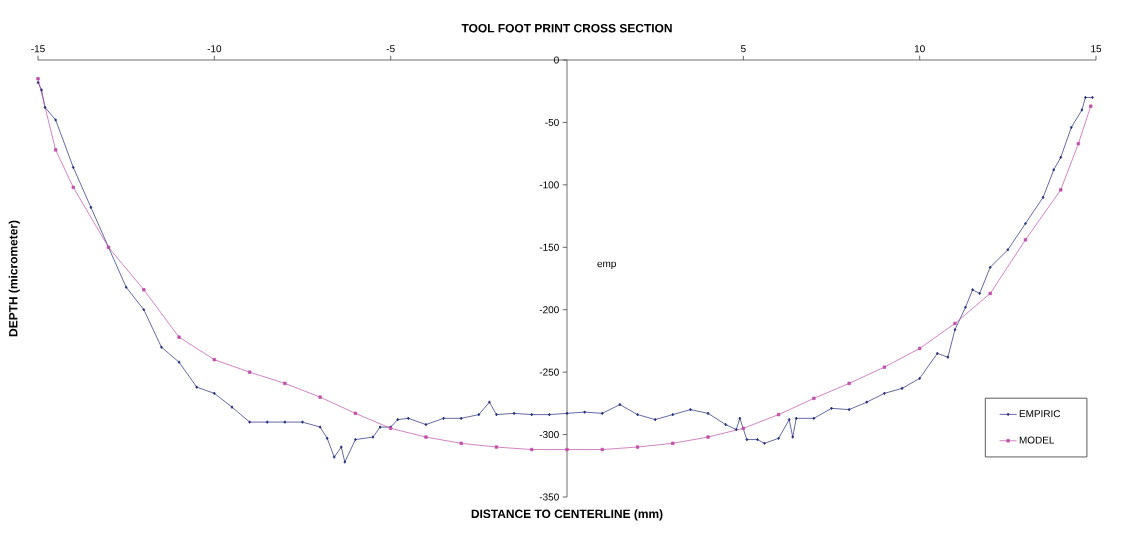 The image size is (1139, 537). I want to click on legend-label: EMPIRIC, so click(1040, 414).